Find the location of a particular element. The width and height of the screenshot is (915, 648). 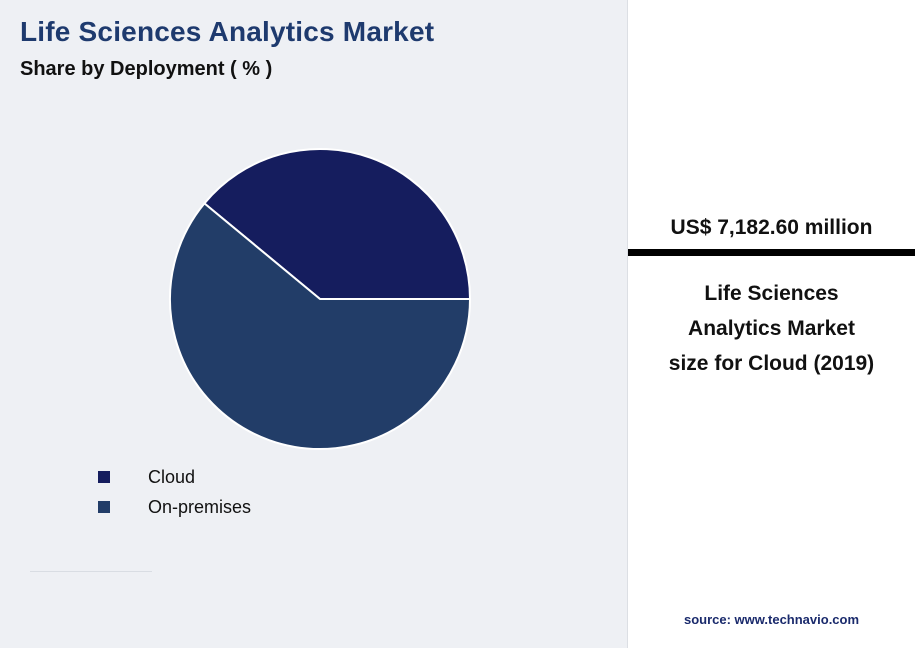

legend-label-on-premises: On-premises is located at coordinates (200, 506).